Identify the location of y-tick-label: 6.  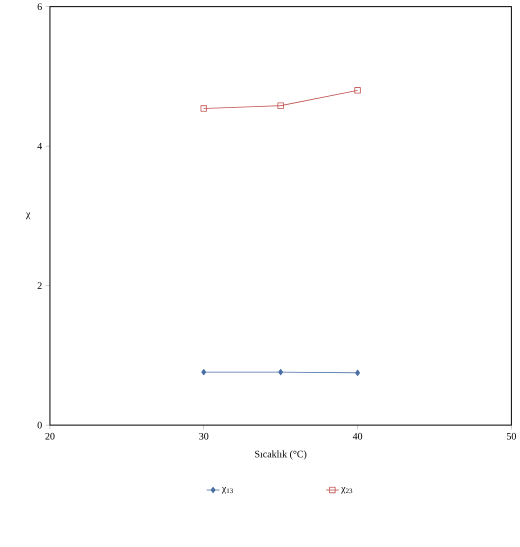
(40, 6).